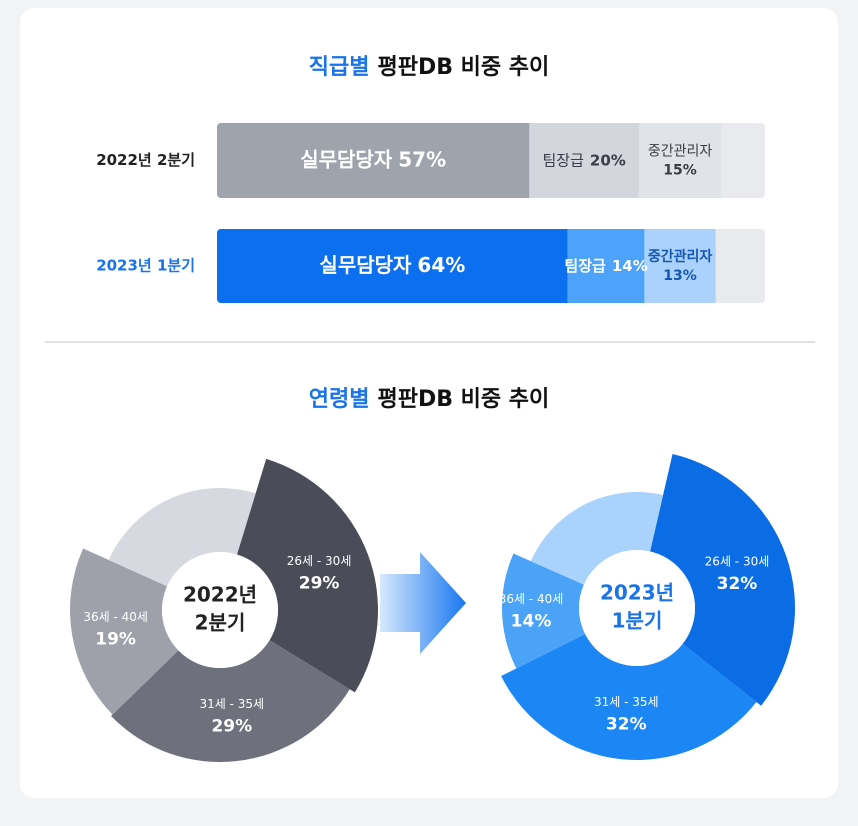  Describe the element at coordinates (220, 595) in the screenshot. I see `center-label: 2022년` at that location.